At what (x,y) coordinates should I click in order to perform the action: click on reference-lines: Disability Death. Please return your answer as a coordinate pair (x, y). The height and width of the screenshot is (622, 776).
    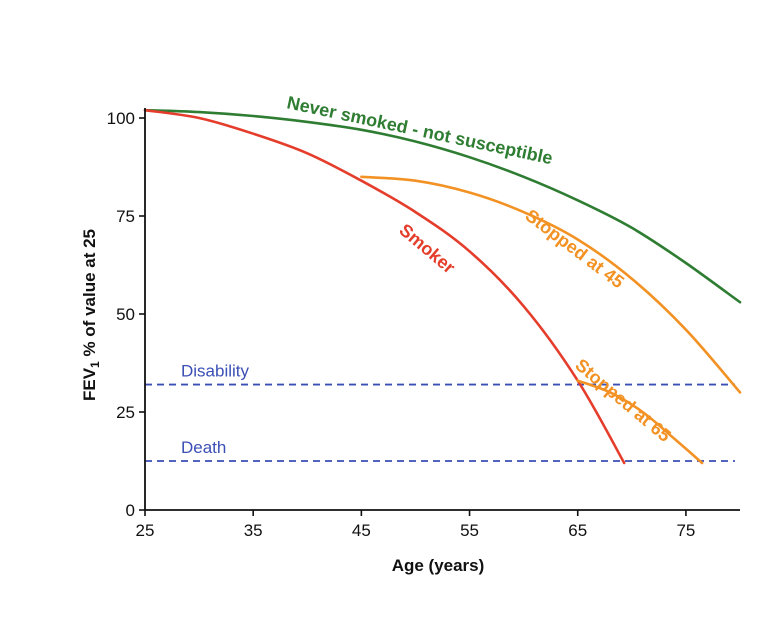
    Looking at the image, I should click on (440, 412).